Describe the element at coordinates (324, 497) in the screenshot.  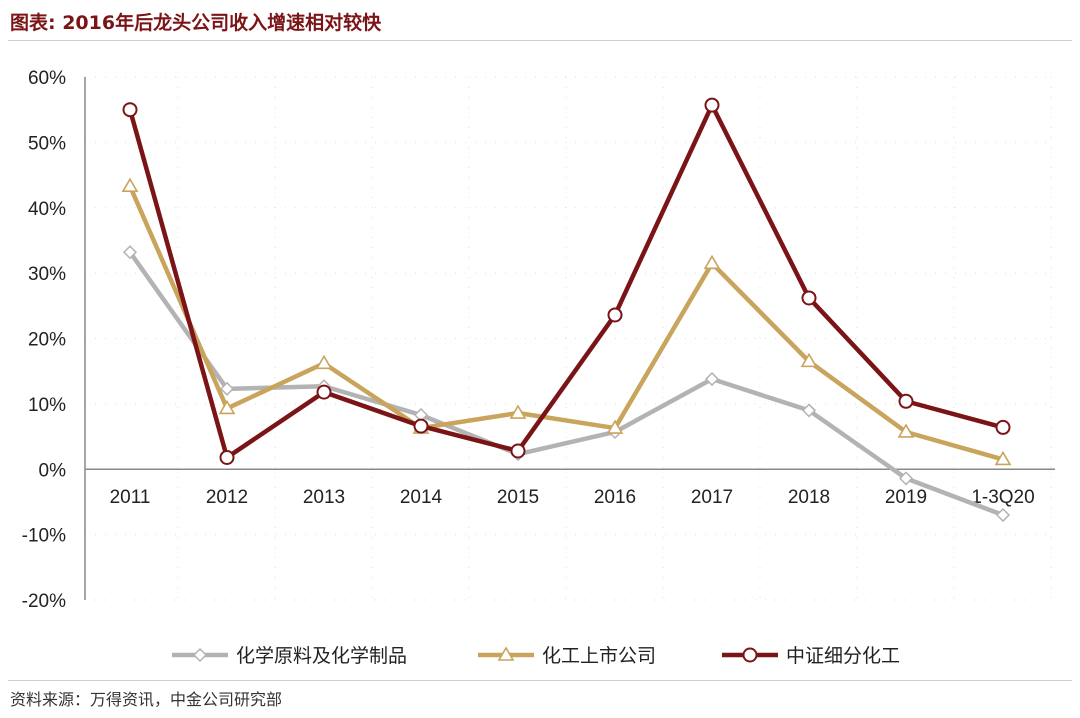
I see `x-tick-label: 2013` at that location.